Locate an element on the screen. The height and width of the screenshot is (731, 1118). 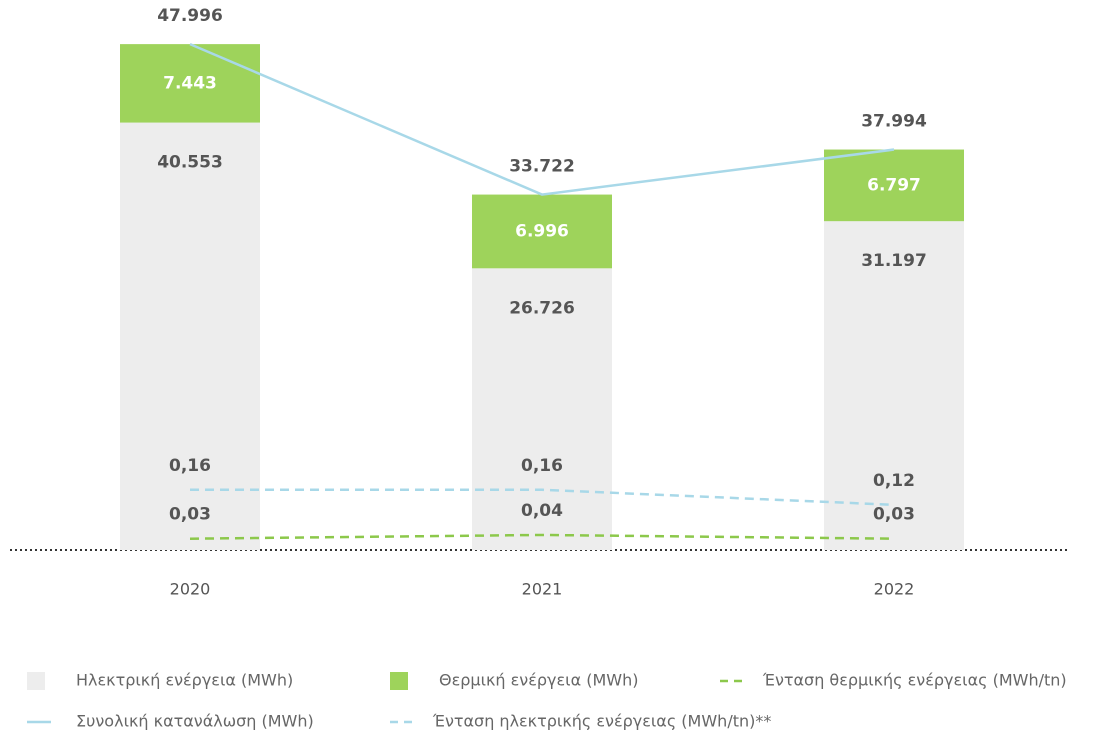
legend-label: Θερμική ενέργεια (MWh) is located at coordinates (538, 680).